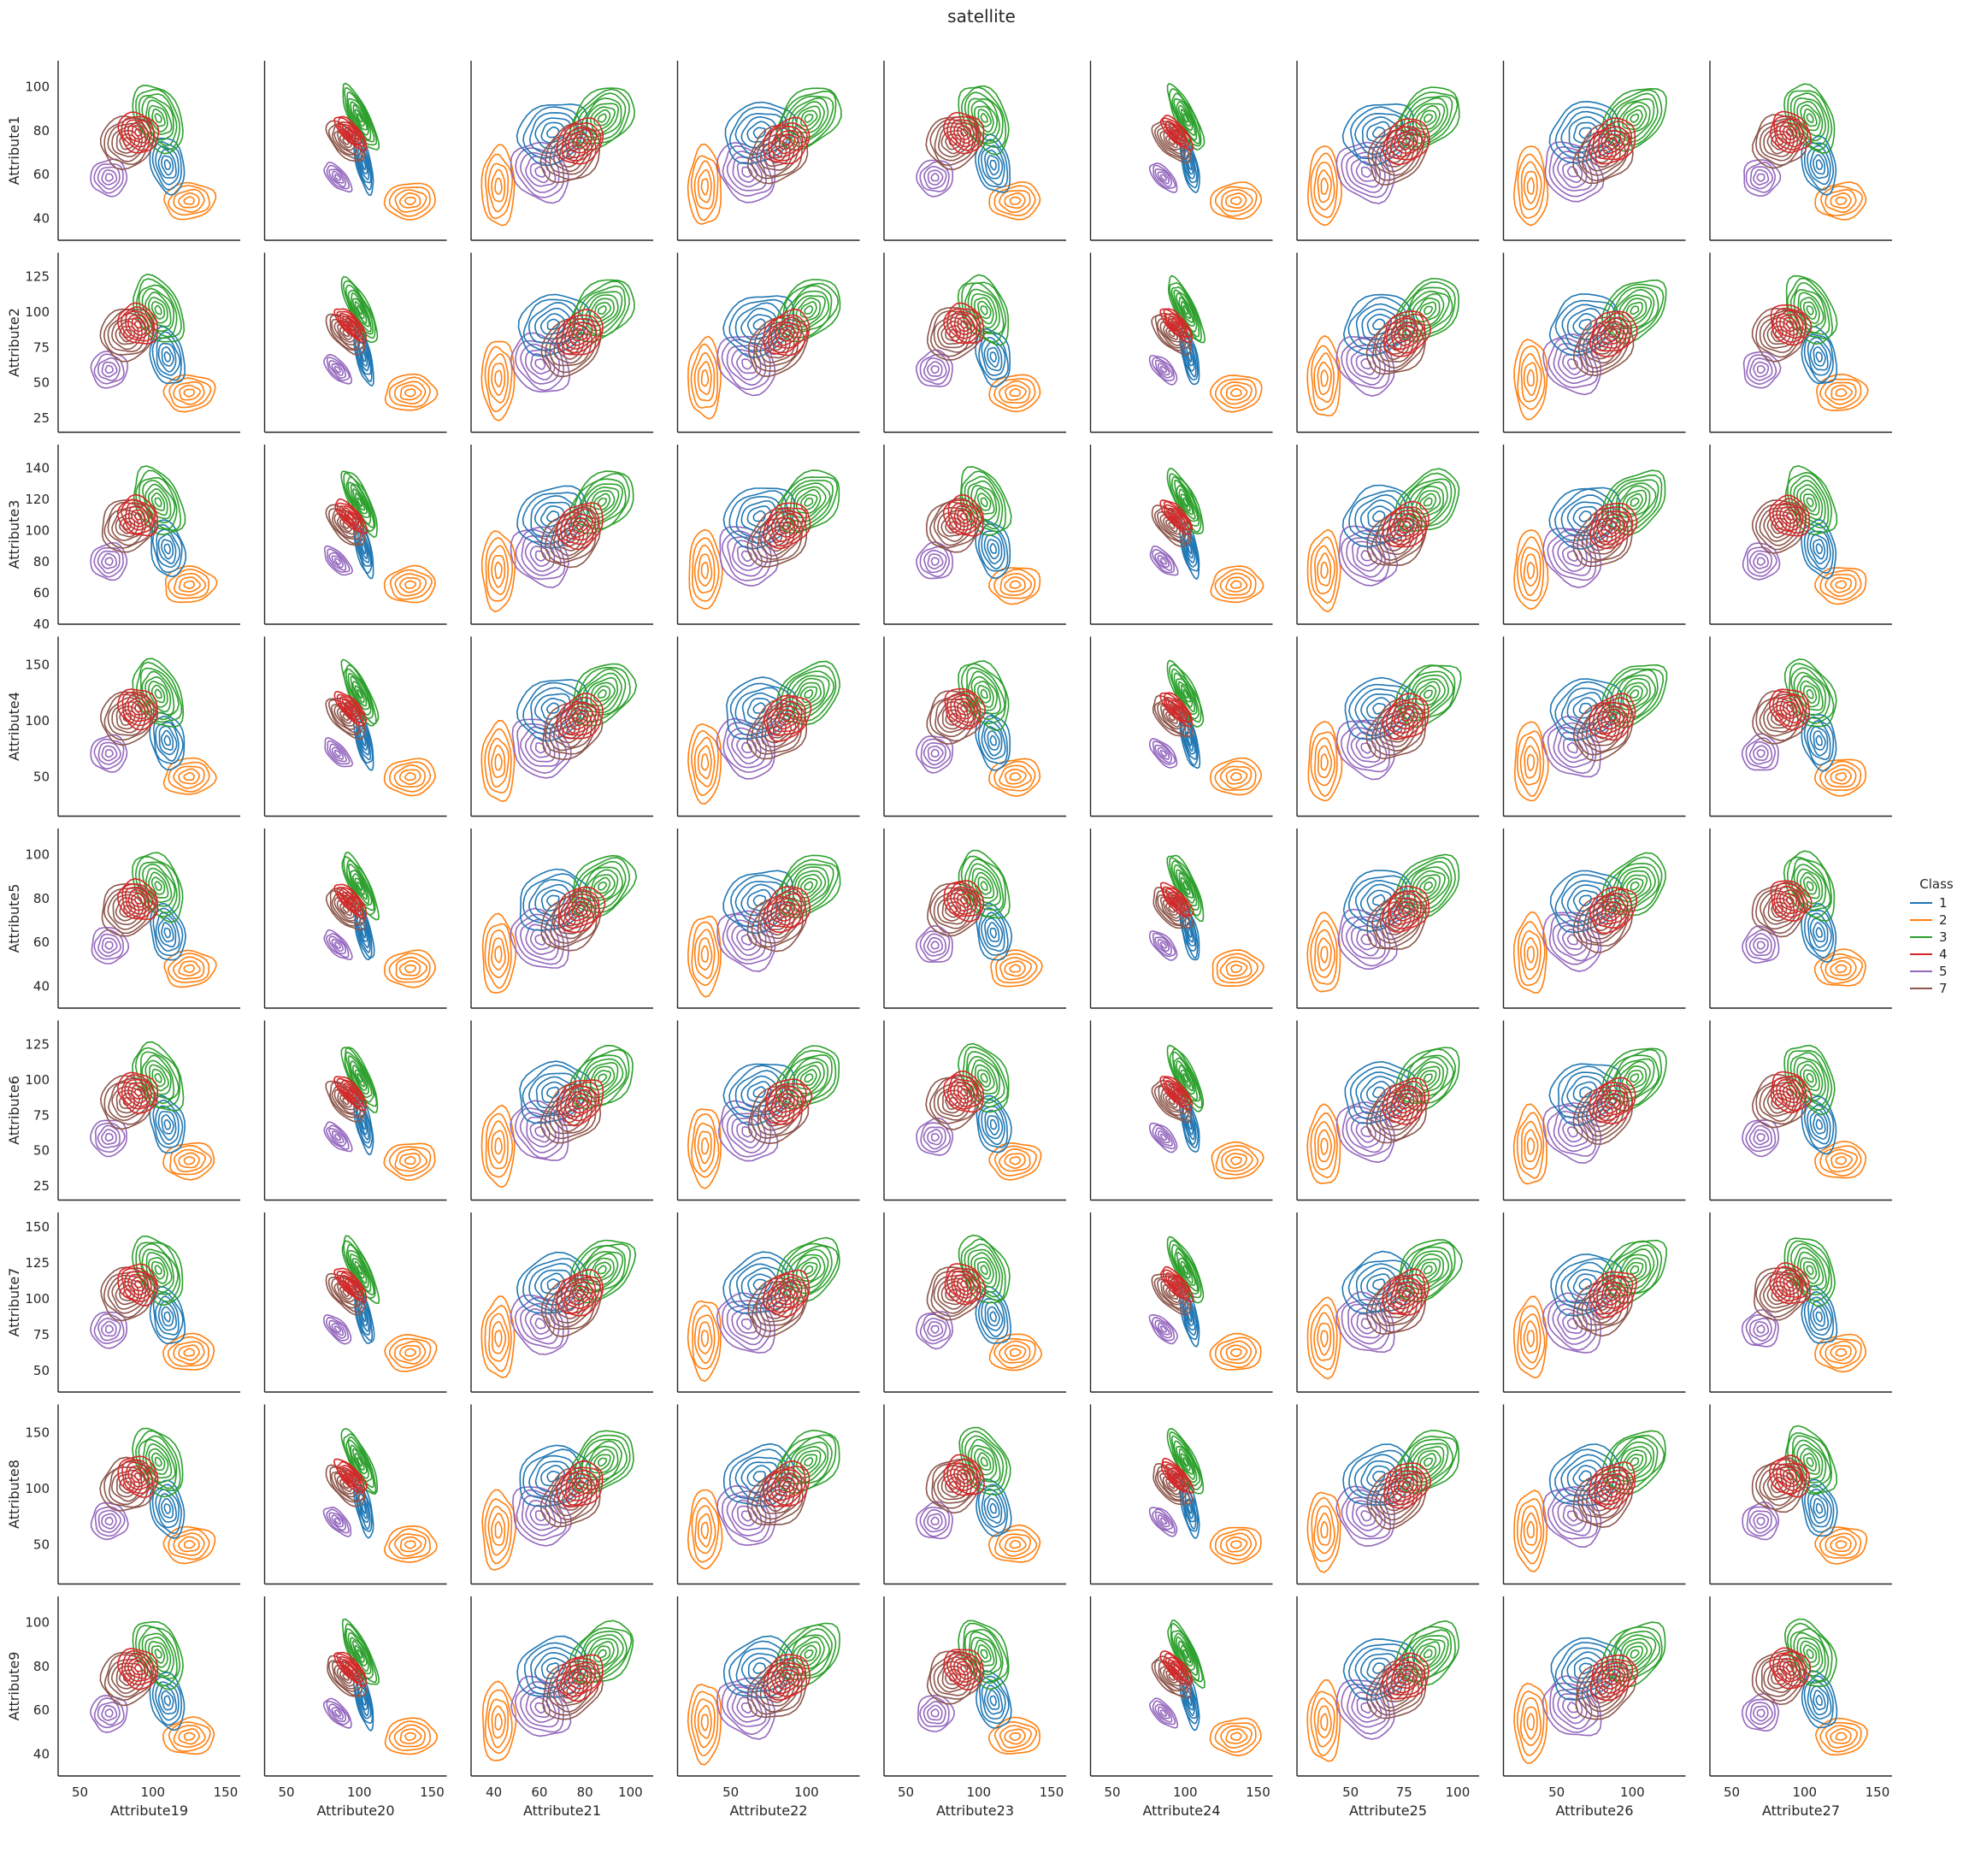 Image resolution: width=1963 pixels, height=1876 pixels. What do you see at coordinates (1594, 535) in the screenshot?
I see `panel-Attribute3-Attribute26` at bounding box center [1594, 535].